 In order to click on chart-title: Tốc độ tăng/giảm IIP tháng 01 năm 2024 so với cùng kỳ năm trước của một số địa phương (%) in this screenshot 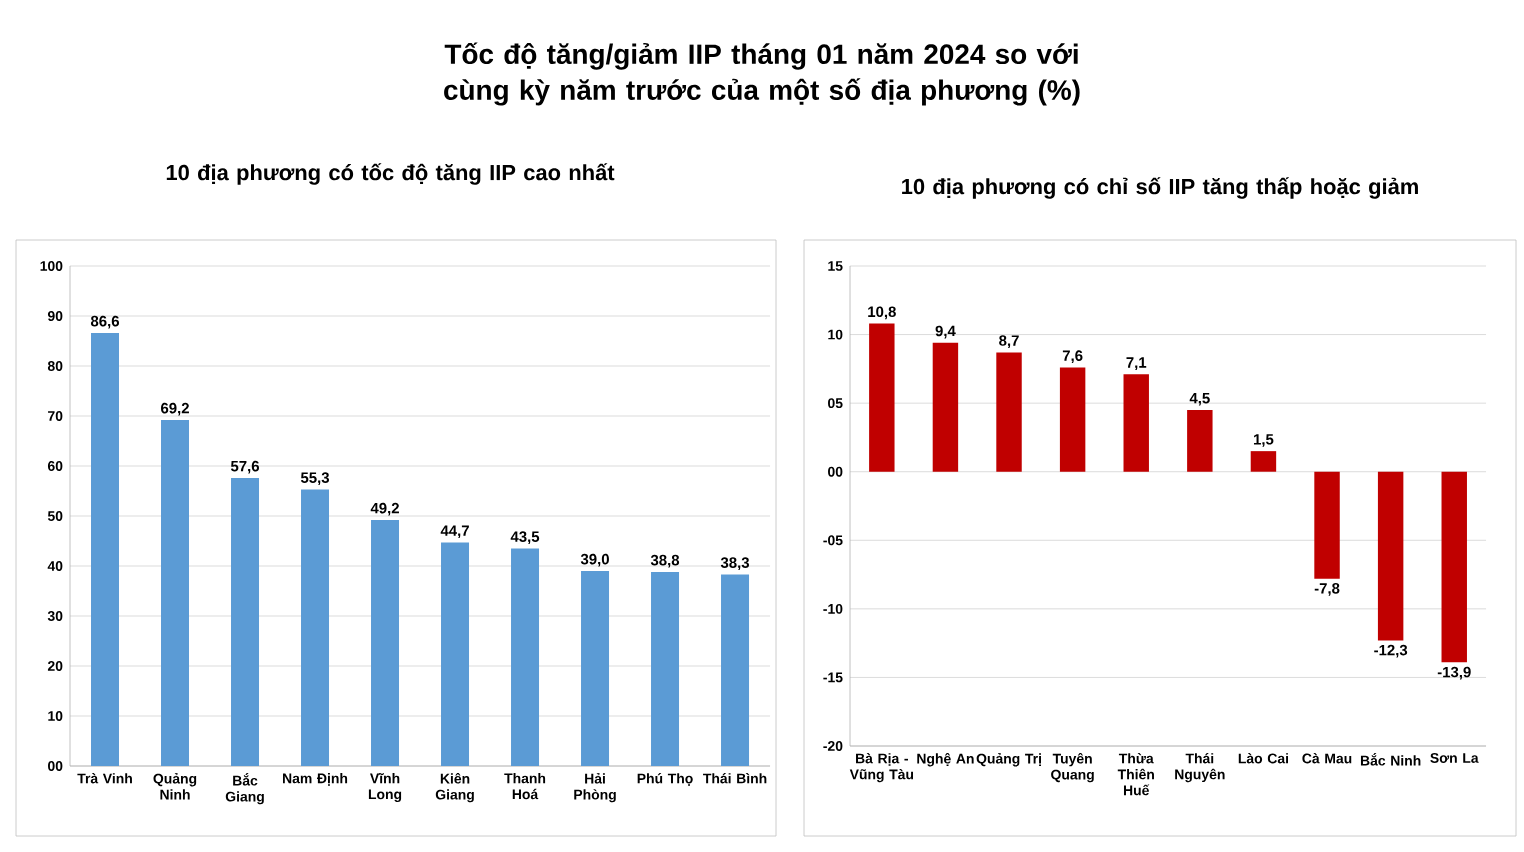, I will do `click(762, 74)`.